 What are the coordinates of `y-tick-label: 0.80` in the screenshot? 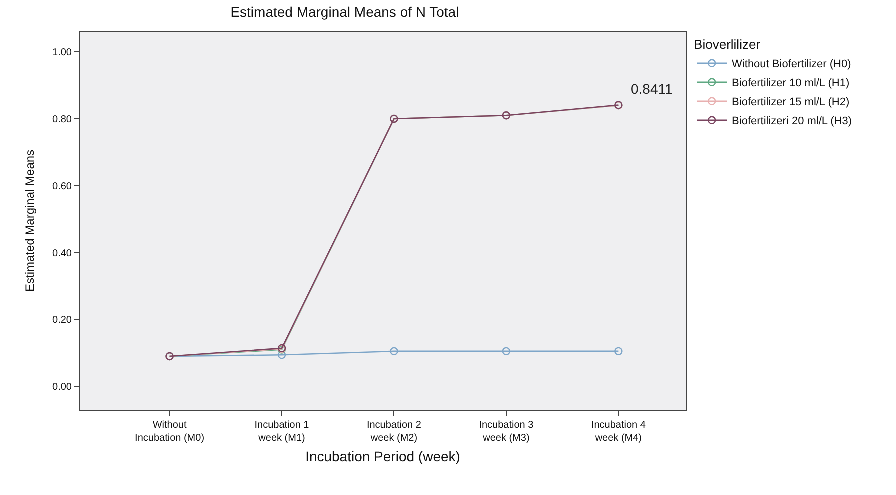 It's located at (62, 120).